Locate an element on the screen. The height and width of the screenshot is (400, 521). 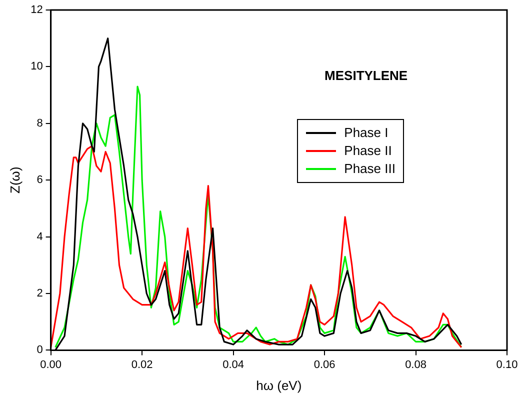
y-tick-label: 10 is located at coordinates (36, 66).